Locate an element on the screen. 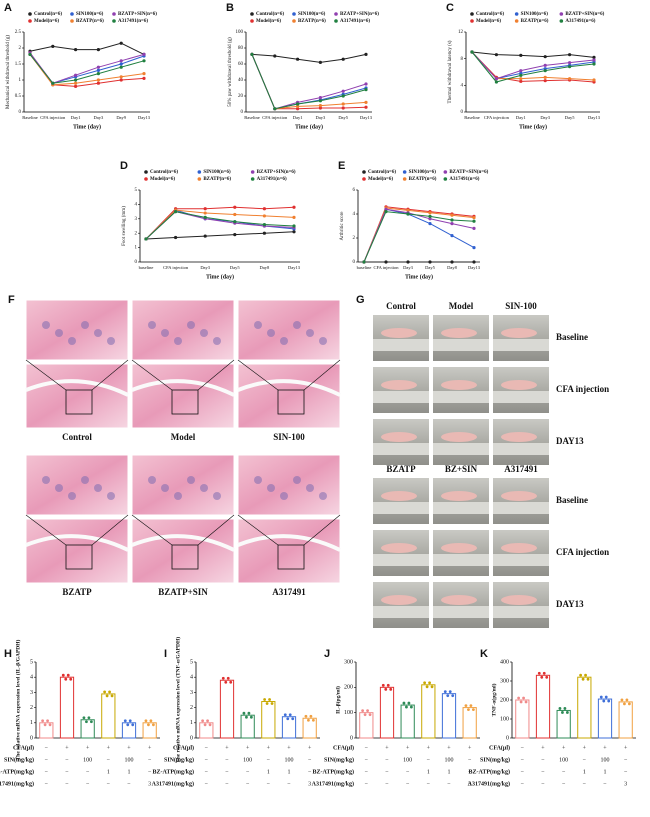  tissue-zoom is located at coordinates (183, 330).